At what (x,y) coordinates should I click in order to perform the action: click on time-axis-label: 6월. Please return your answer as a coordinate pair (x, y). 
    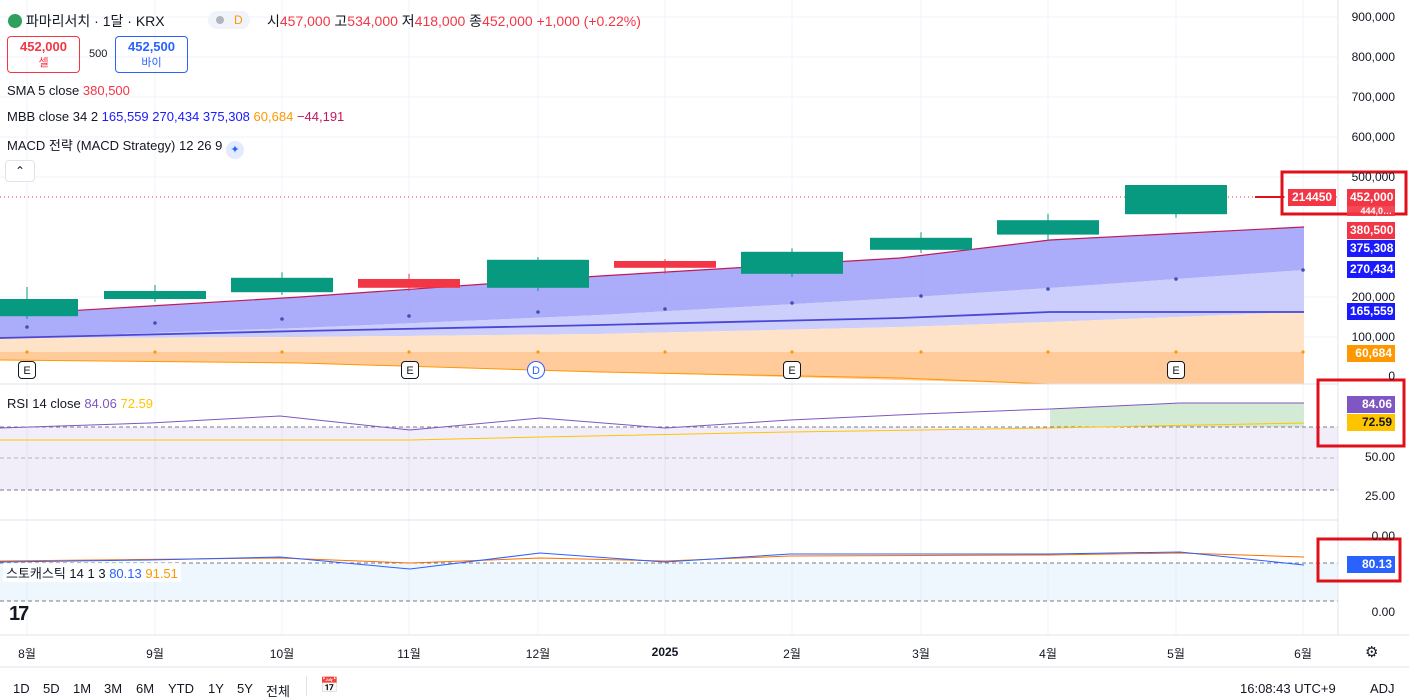
    Looking at the image, I should click on (1303, 654).